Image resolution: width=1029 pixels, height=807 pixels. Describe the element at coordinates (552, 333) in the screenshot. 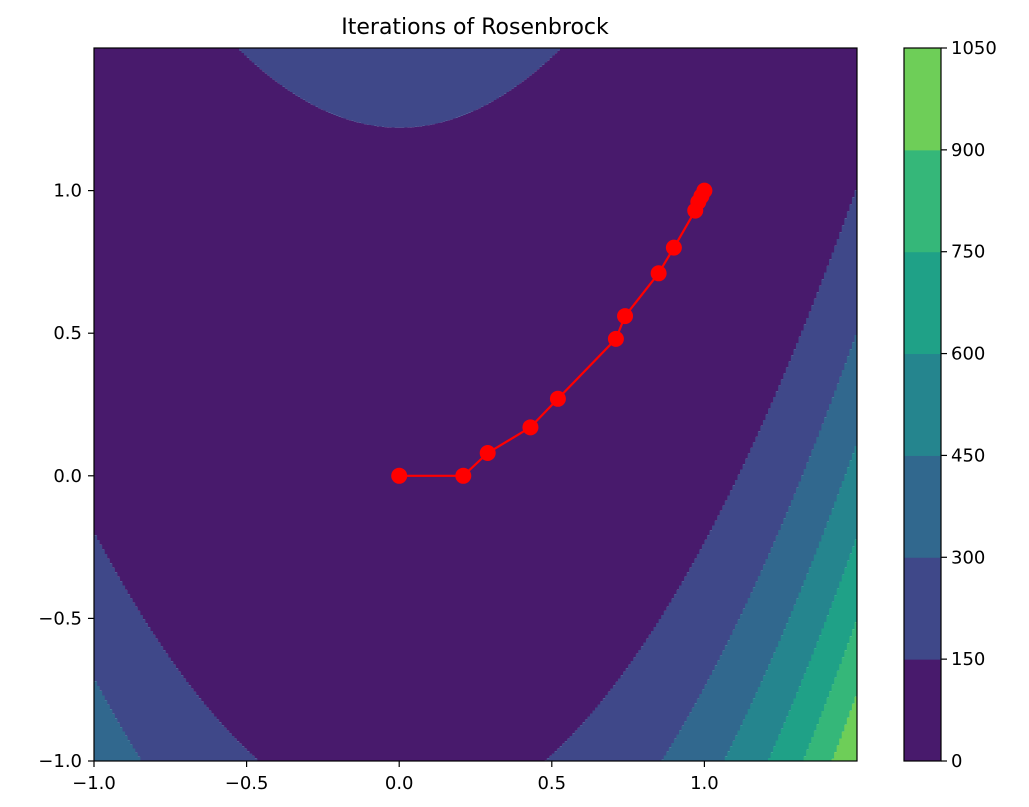

I see `iteration-path` at that location.